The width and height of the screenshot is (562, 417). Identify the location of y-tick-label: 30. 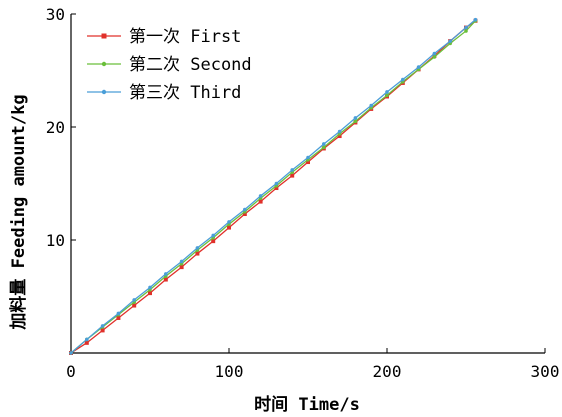
(55, 14).